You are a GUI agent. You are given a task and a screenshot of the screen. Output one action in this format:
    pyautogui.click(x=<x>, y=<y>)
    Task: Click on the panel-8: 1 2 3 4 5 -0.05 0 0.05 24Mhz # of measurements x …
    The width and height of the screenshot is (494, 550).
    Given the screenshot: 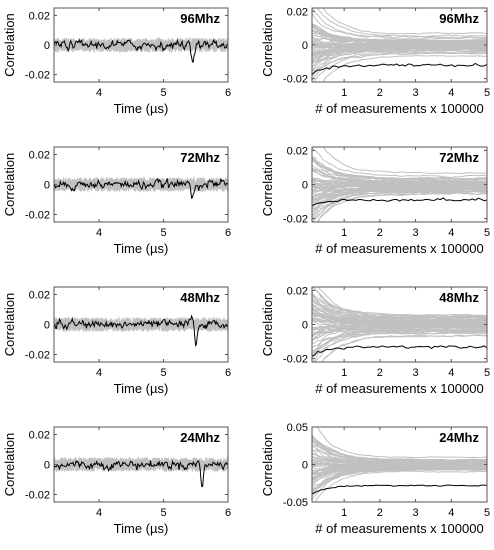 What is the action you would take?
    pyautogui.click(x=375, y=479)
    